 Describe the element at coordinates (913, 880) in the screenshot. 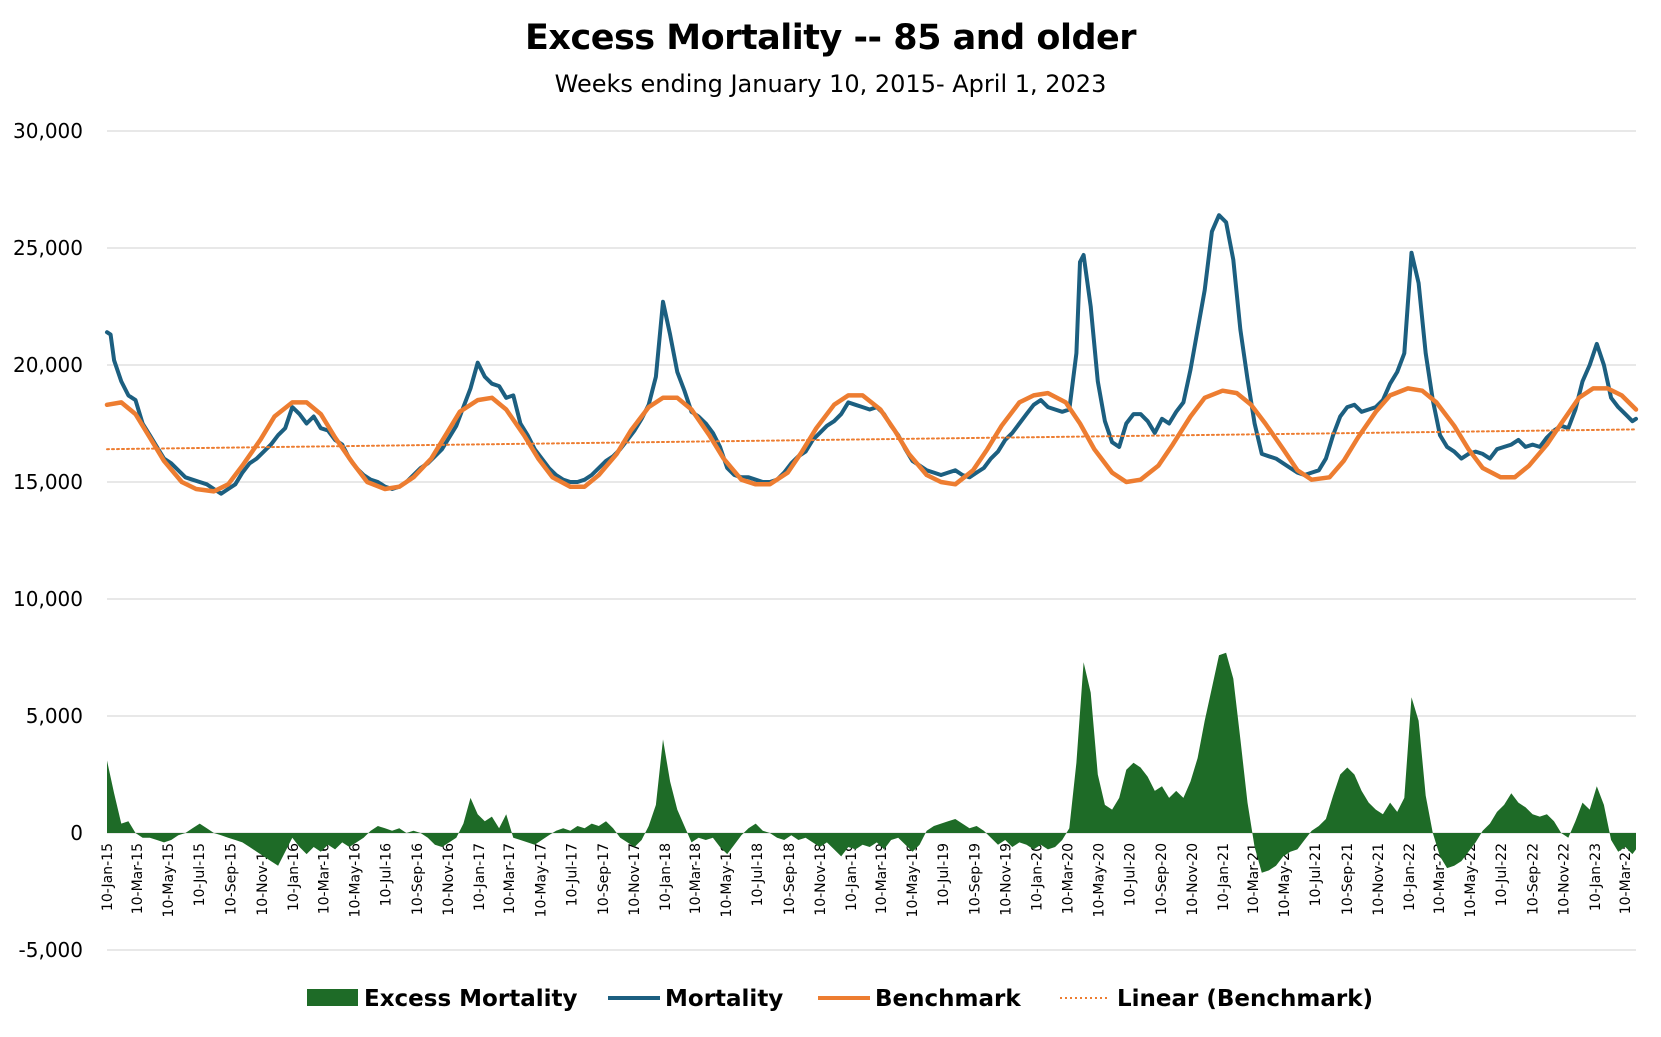

I see `x-tick-label: 10-May-19` at that location.